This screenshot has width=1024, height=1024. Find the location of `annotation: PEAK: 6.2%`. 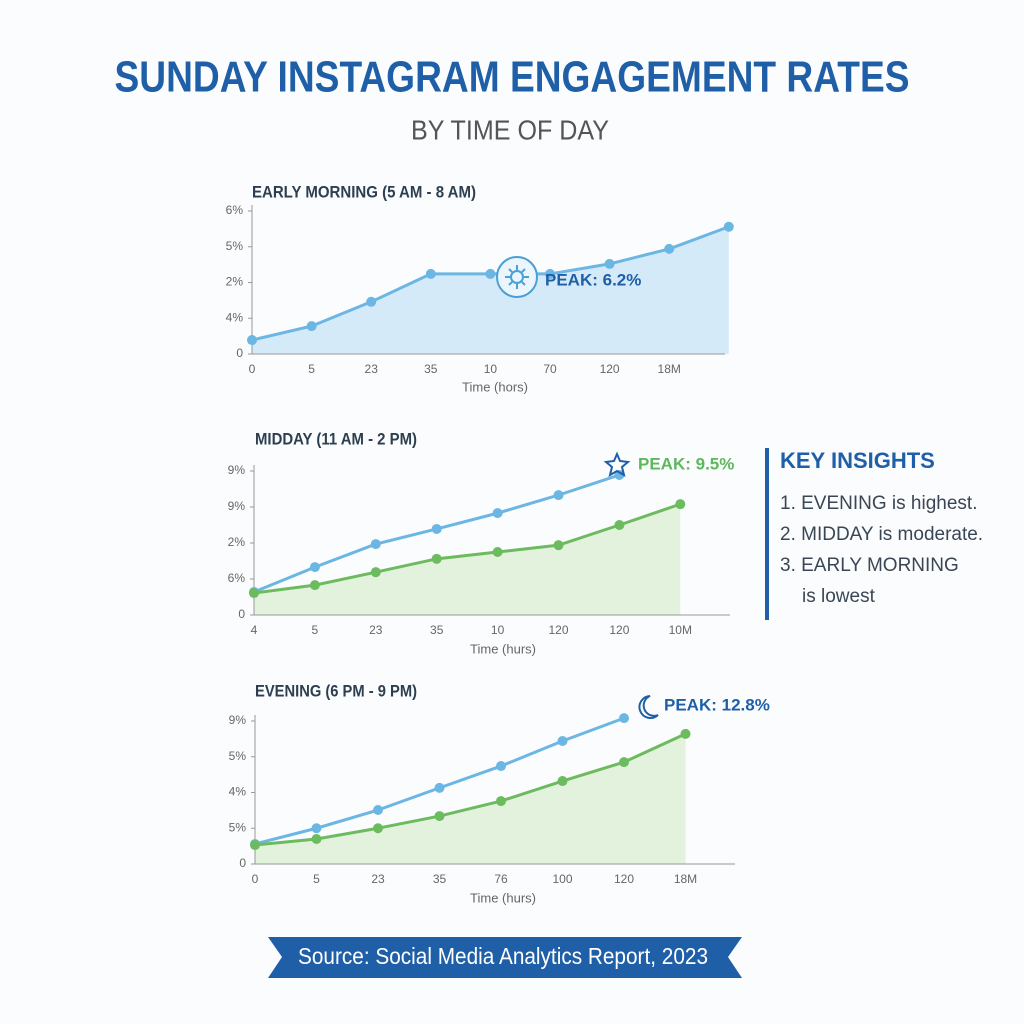

annotation: PEAK: 6.2% is located at coordinates (593, 279).